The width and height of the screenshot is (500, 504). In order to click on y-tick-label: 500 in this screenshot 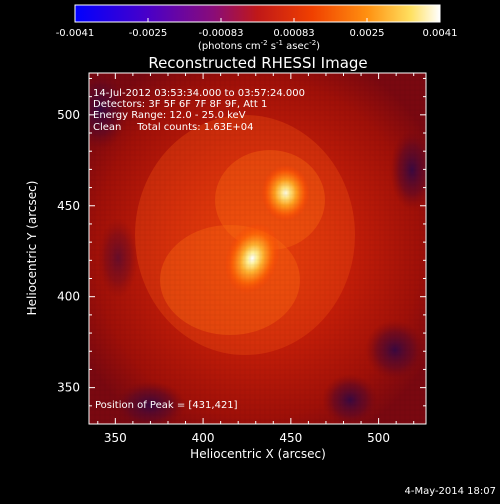, I will do `click(68, 115)`.